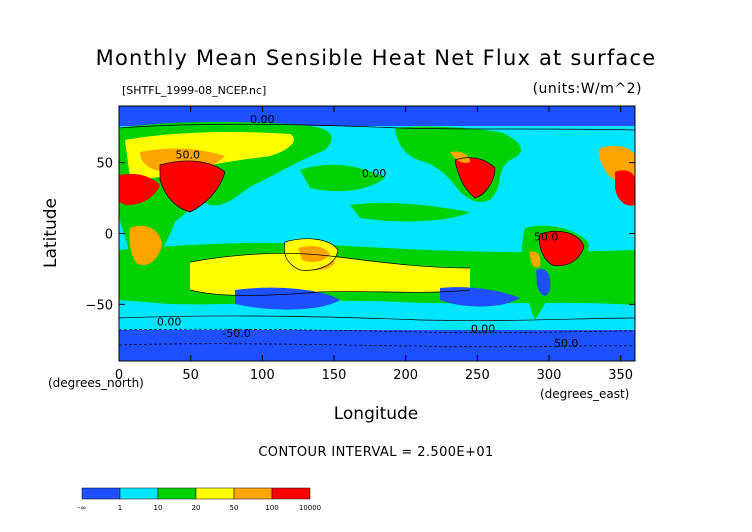 This screenshot has height=532, width=752. Describe the element at coordinates (405, 375) in the screenshot. I see `x-tick-label: 200` at that location.